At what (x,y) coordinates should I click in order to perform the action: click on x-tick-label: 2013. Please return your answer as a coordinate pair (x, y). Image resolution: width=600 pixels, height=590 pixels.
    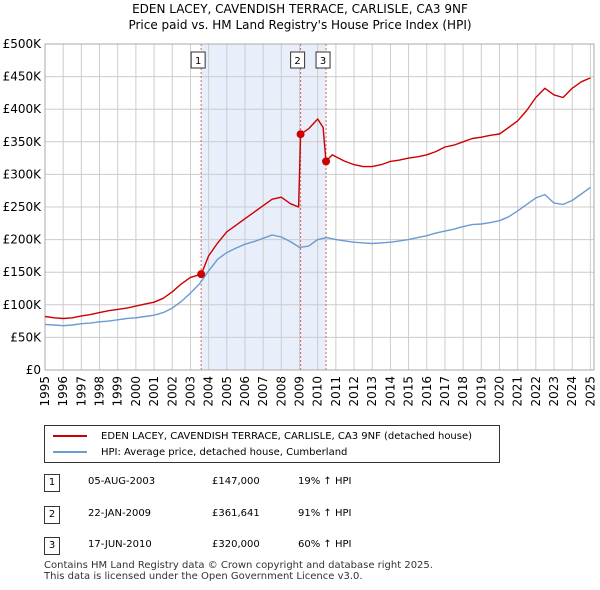
    Looking at the image, I should click on (372, 391).